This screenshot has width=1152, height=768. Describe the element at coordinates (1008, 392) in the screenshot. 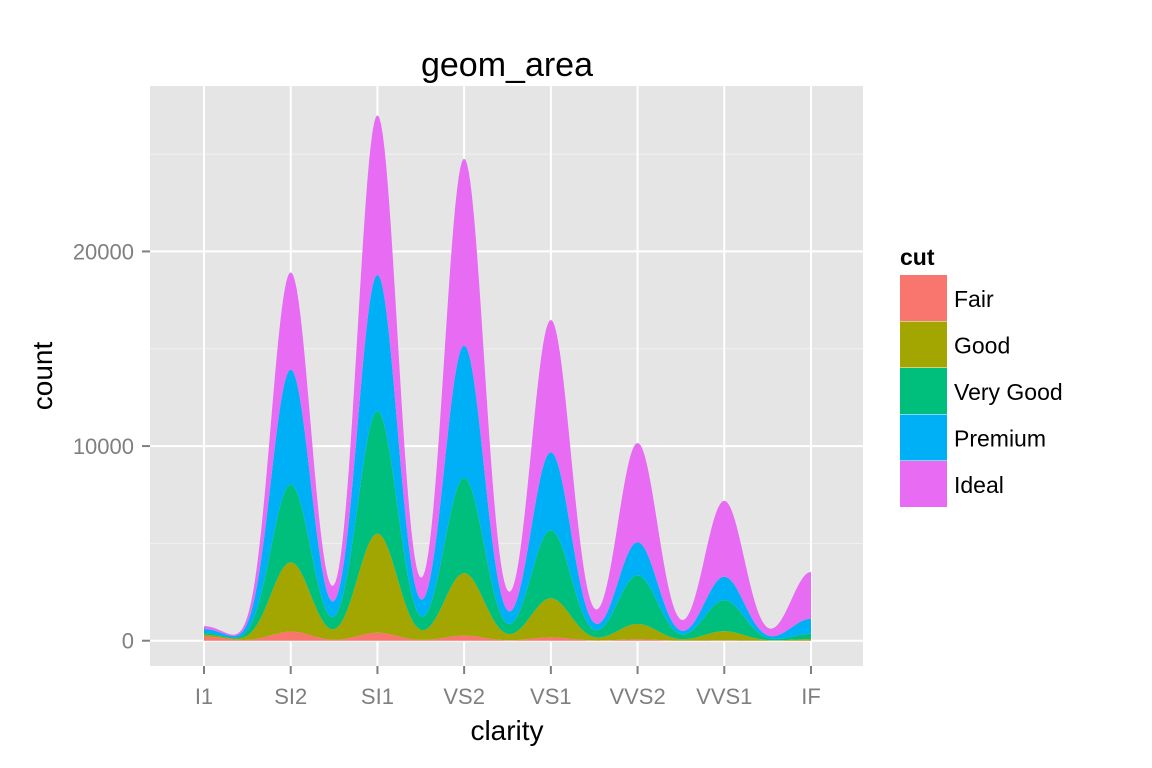

I see `legend-label: Very Good` at that location.